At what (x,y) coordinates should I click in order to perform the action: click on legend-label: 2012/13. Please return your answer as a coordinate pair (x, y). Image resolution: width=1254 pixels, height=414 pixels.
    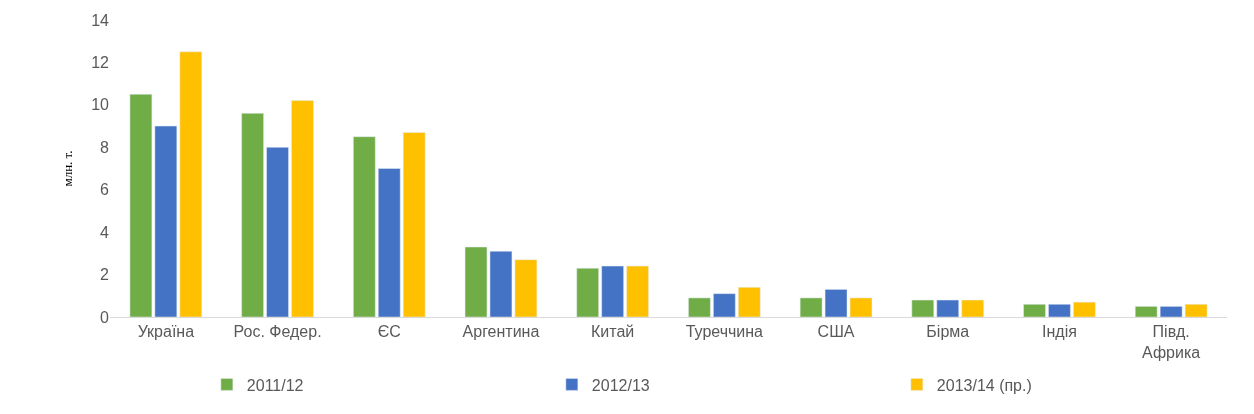
    Looking at the image, I should click on (620, 385).